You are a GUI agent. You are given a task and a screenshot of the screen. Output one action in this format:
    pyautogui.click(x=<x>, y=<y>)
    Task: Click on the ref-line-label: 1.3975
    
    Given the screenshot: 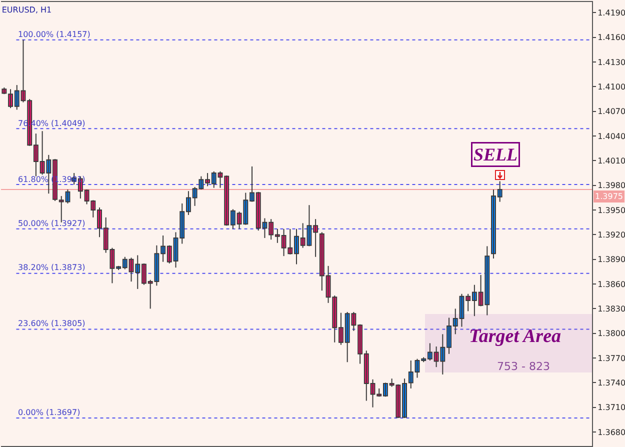 What is the action you would take?
    pyautogui.click(x=609, y=196)
    